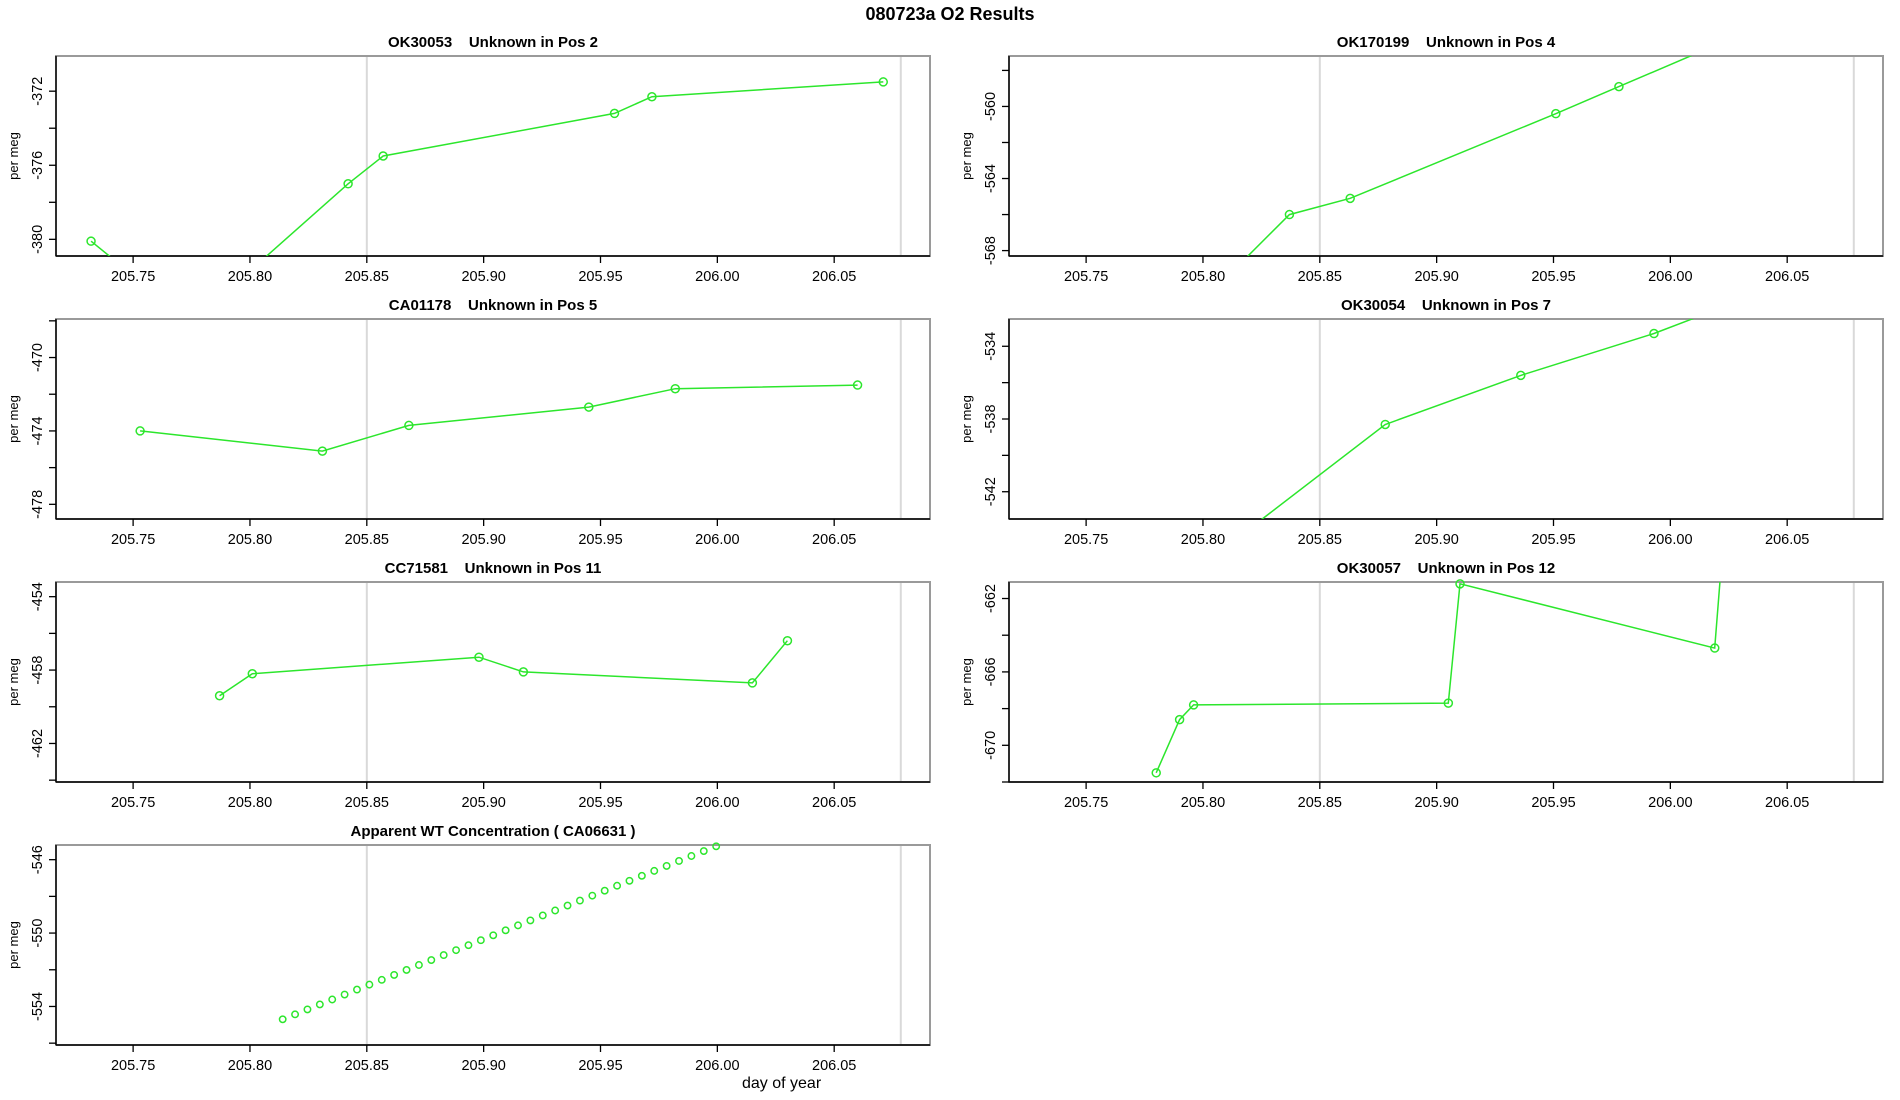 The height and width of the screenshot is (1100, 1900). I want to click on y-tick-label: -662, so click(991, 598).